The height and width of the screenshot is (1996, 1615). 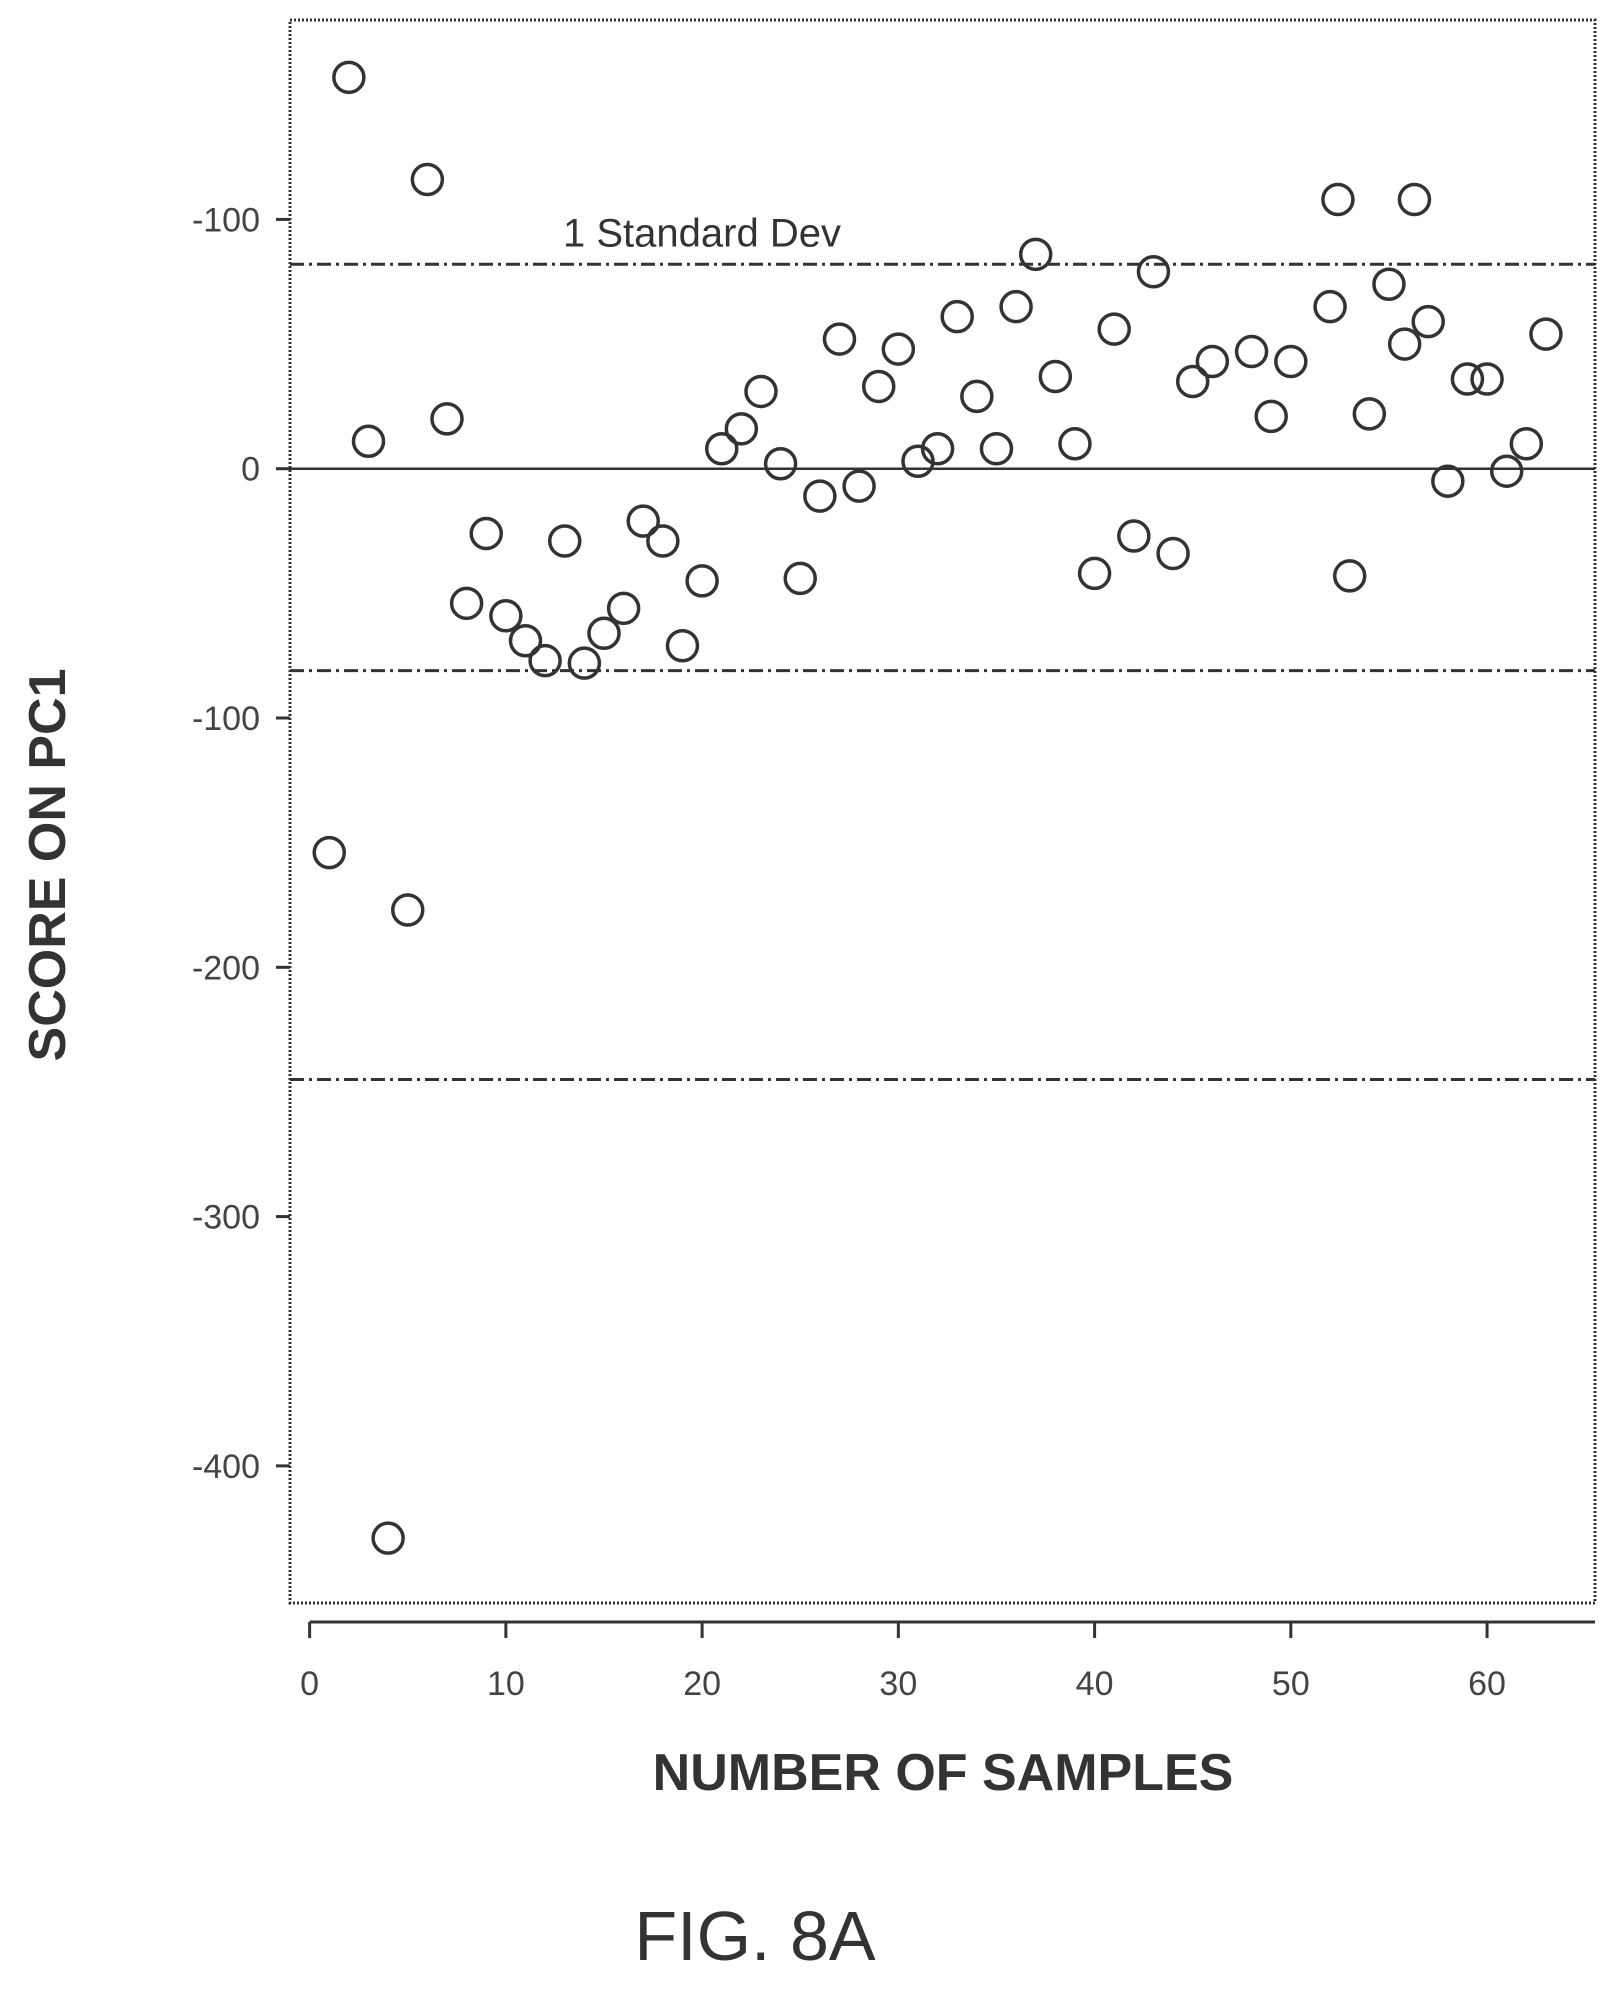 I want to click on x-tick-label: 40, so click(x=1095, y=1684).